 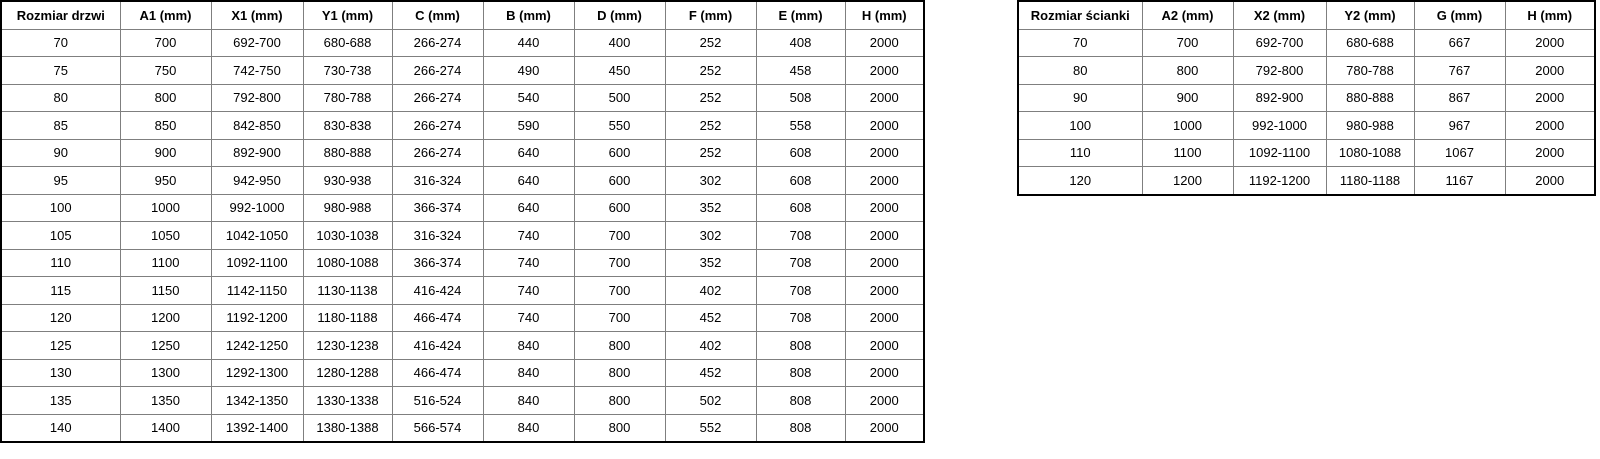 What do you see at coordinates (60, 345) in the screenshot?
I see `table-cell: 125` at bounding box center [60, 345].